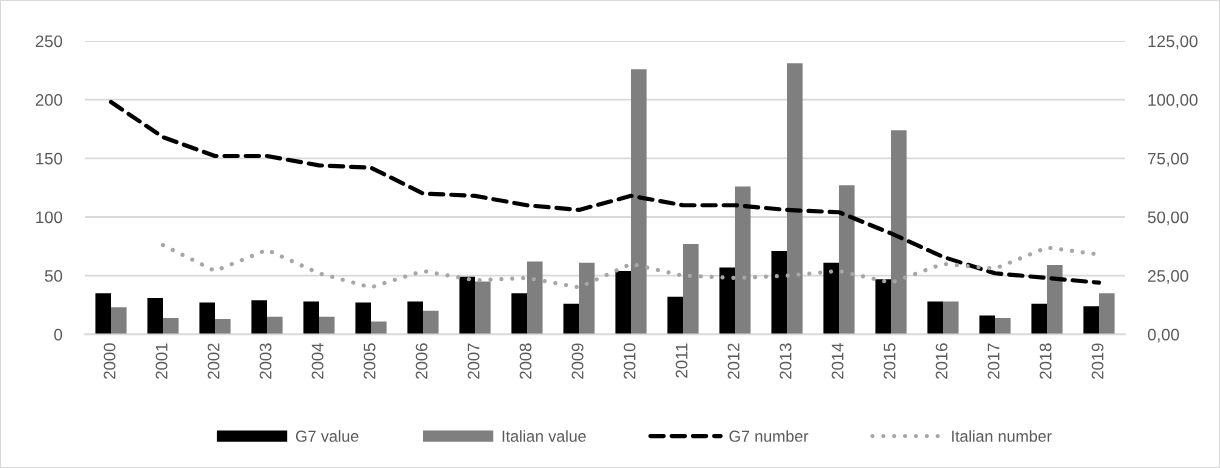  I want to click on x-tick-label: 2016, so click(941, 361).